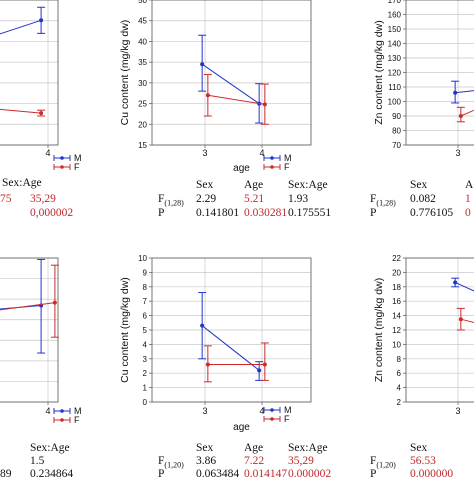 This screenshot has width=474, height=481. Describe the element at coordinates (308, 448) in the screenshot. I see `stat-botmid-h2: Sex:Age` at that location.